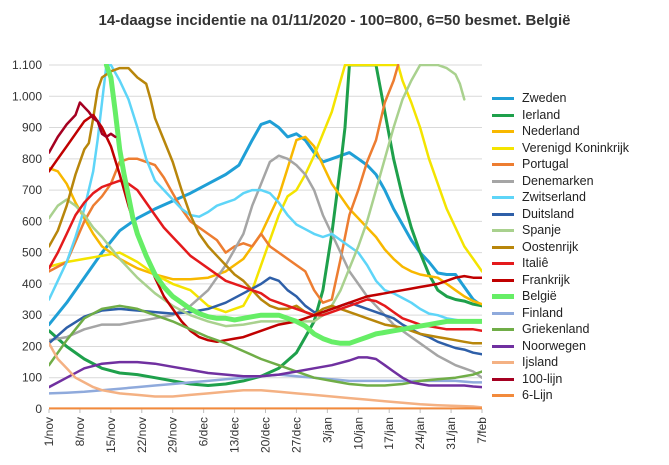  What do you see at coordinates (548, 213) in the screenshot?
I see `legend-label: Duitsland` at bounding box center [548, 213].